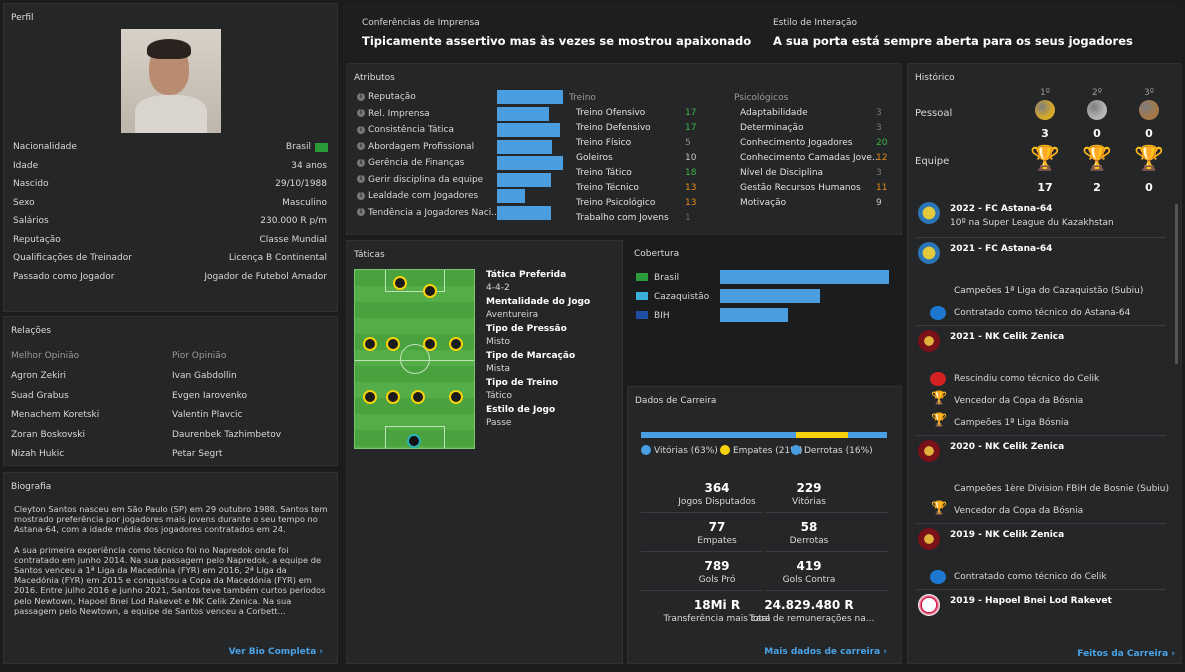  What do you see at coordinates (227, 434) in the screenshot?
I see `worst-opinion-person: Daurenbek Tazhimbetov` at bounding box center [227, 434].